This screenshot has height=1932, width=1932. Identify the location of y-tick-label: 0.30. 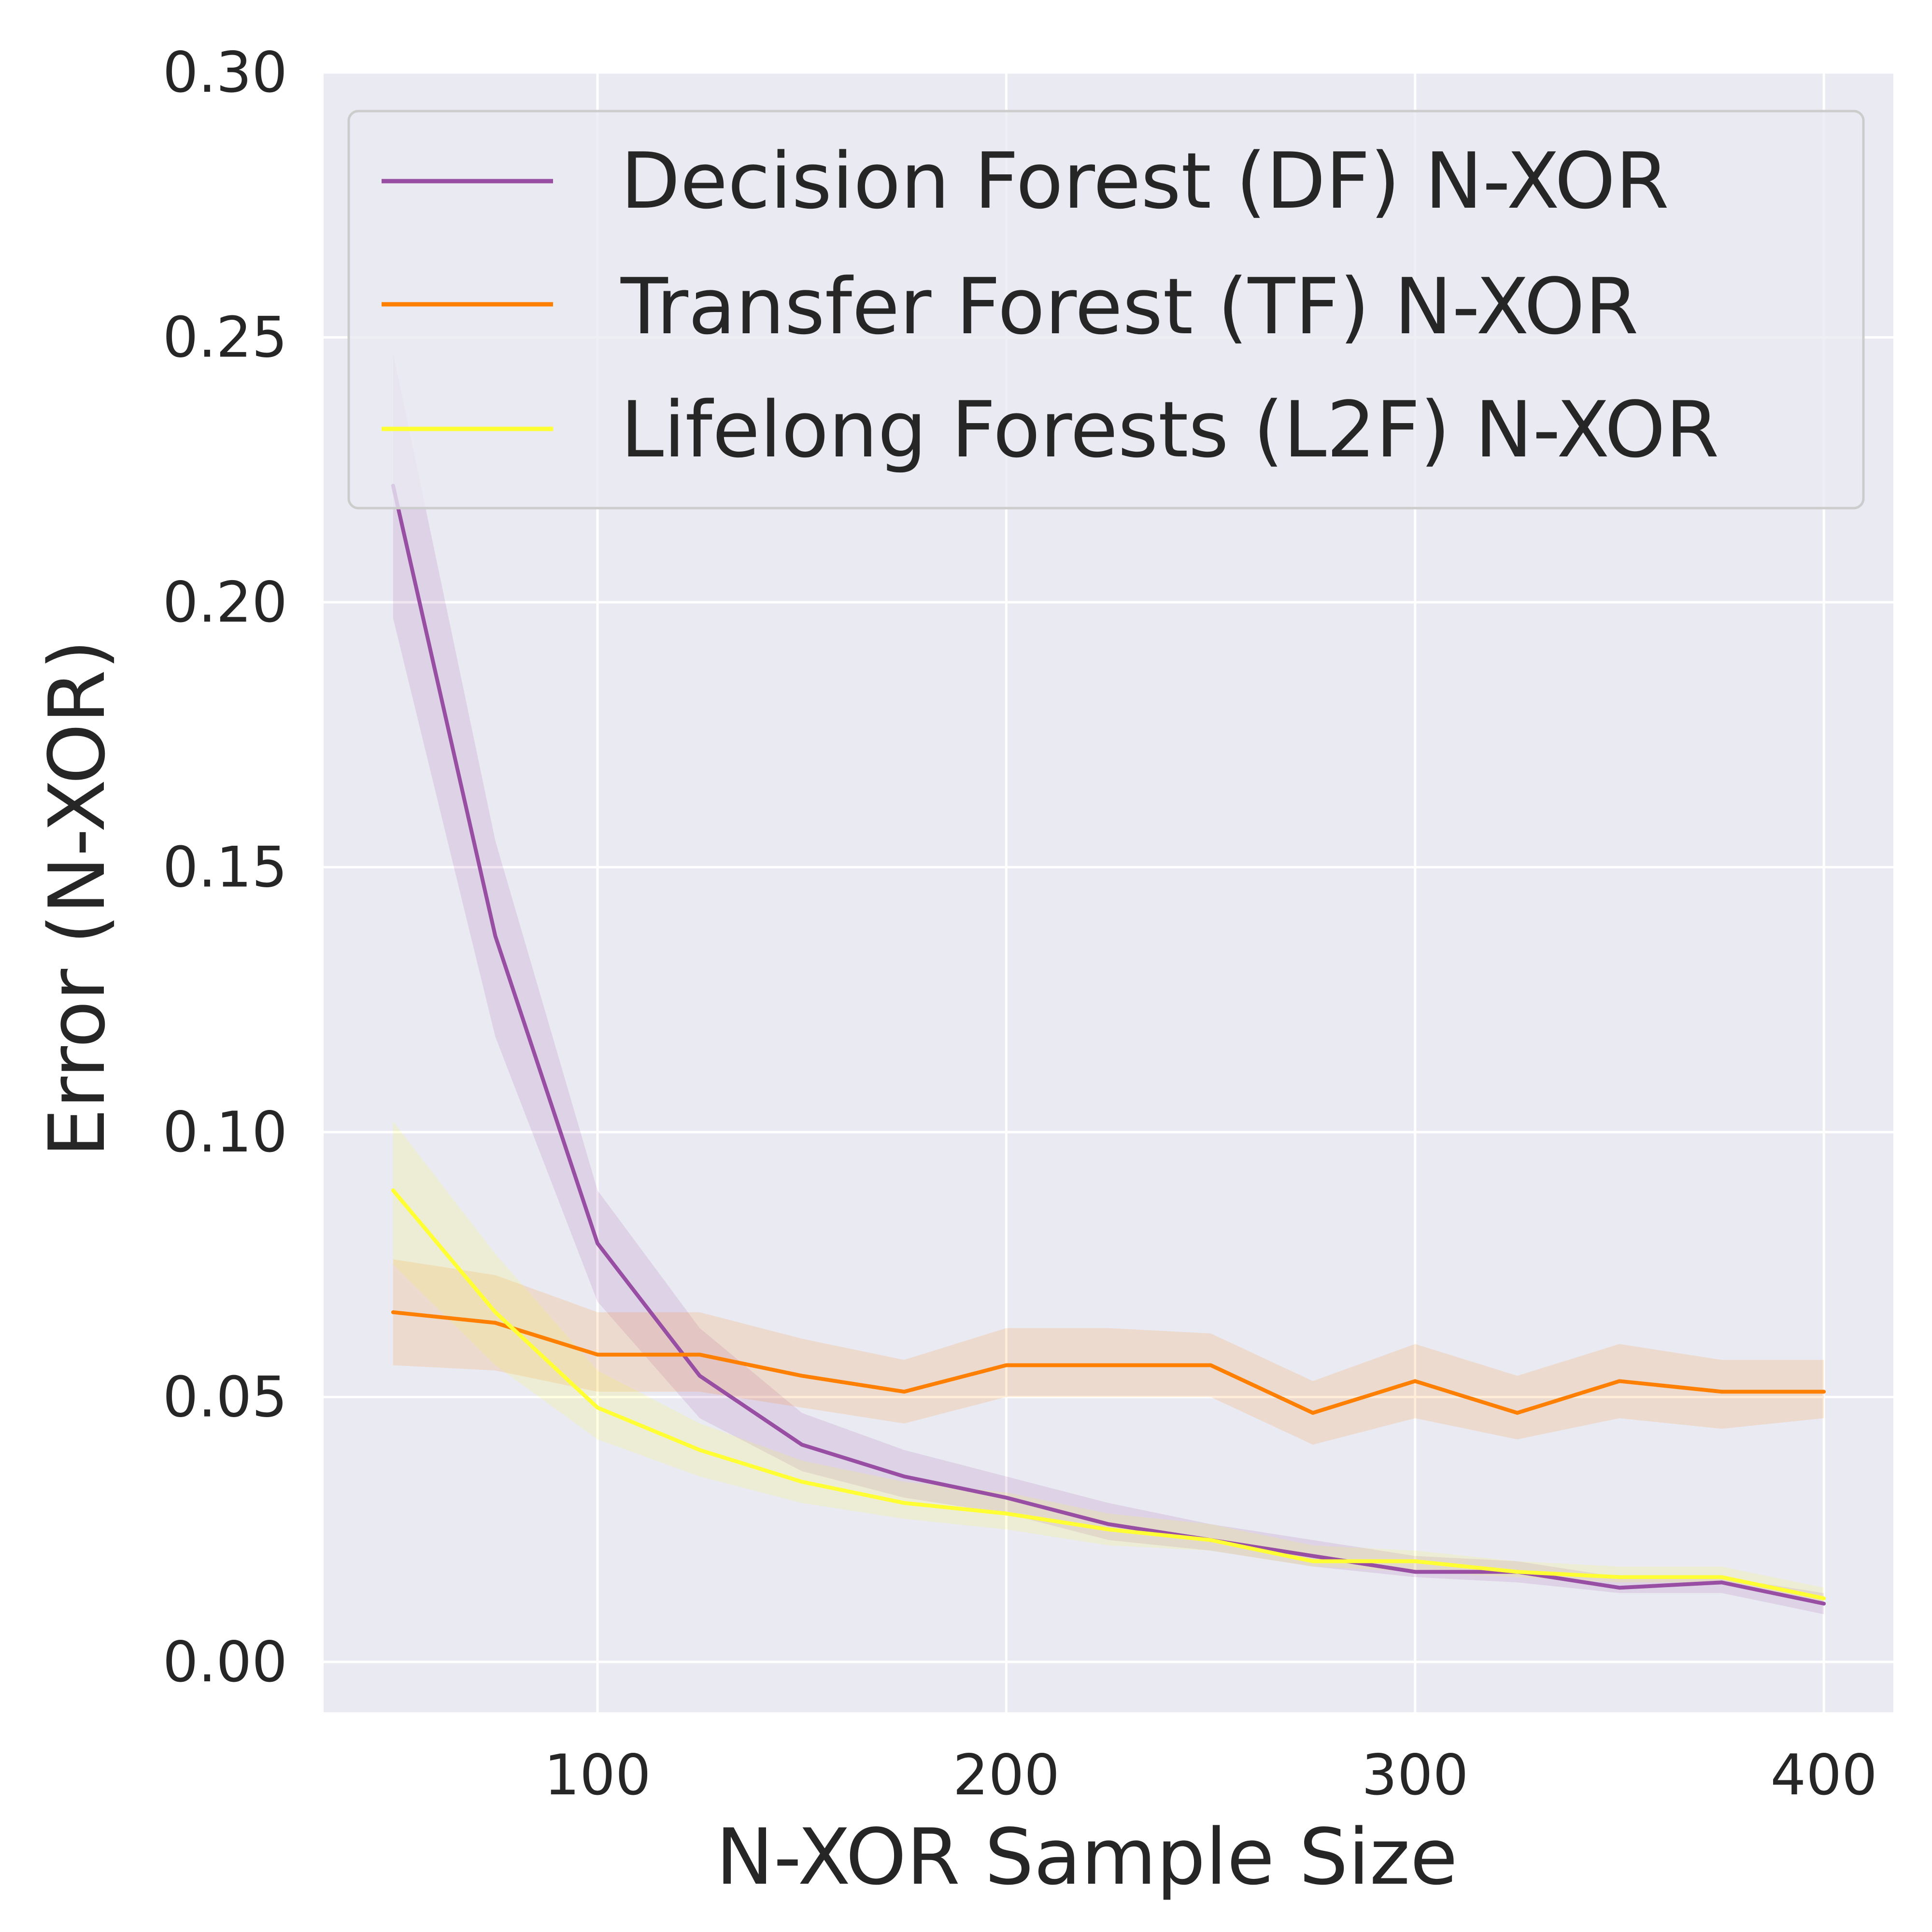
(225, 72).